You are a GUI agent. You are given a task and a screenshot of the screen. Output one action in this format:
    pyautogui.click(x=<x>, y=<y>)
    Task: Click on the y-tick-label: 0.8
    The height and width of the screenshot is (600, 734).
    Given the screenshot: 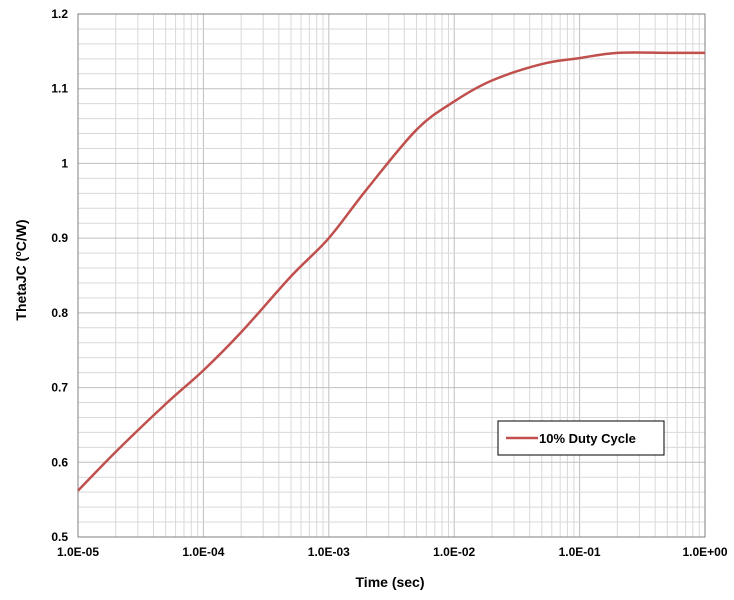 What is the action you would take?
    pyautogui.click(x=59, y=313)
    